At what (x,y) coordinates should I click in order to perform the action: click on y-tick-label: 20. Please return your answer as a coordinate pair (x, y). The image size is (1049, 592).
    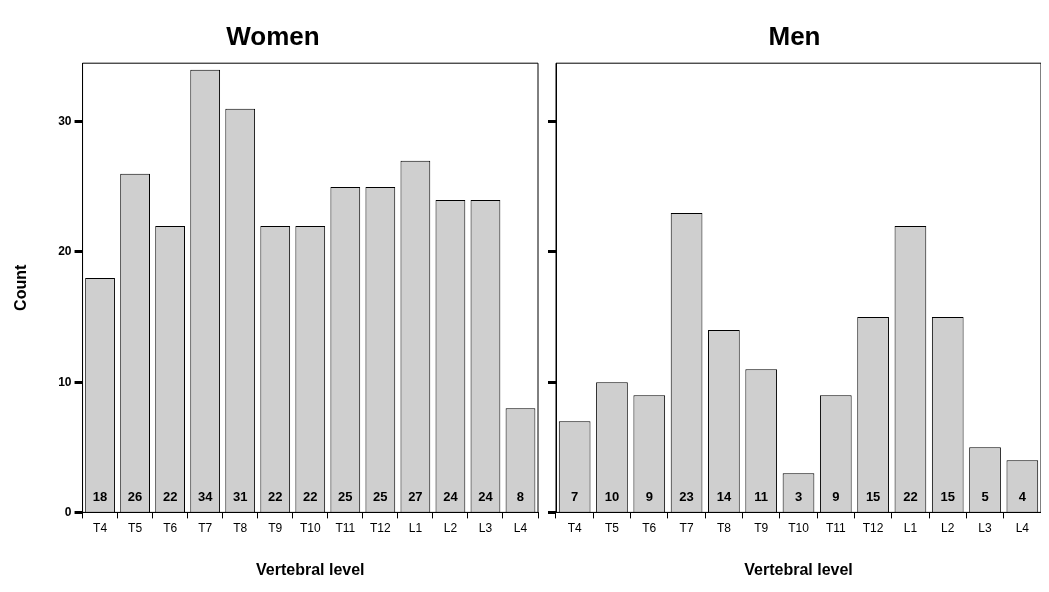
    Looking at the image, I should click on (65, 251).